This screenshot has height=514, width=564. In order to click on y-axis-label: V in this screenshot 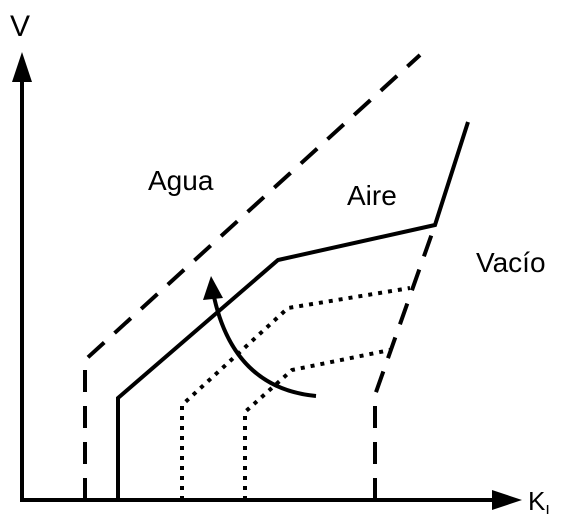, I will do `click(20, 26)`.